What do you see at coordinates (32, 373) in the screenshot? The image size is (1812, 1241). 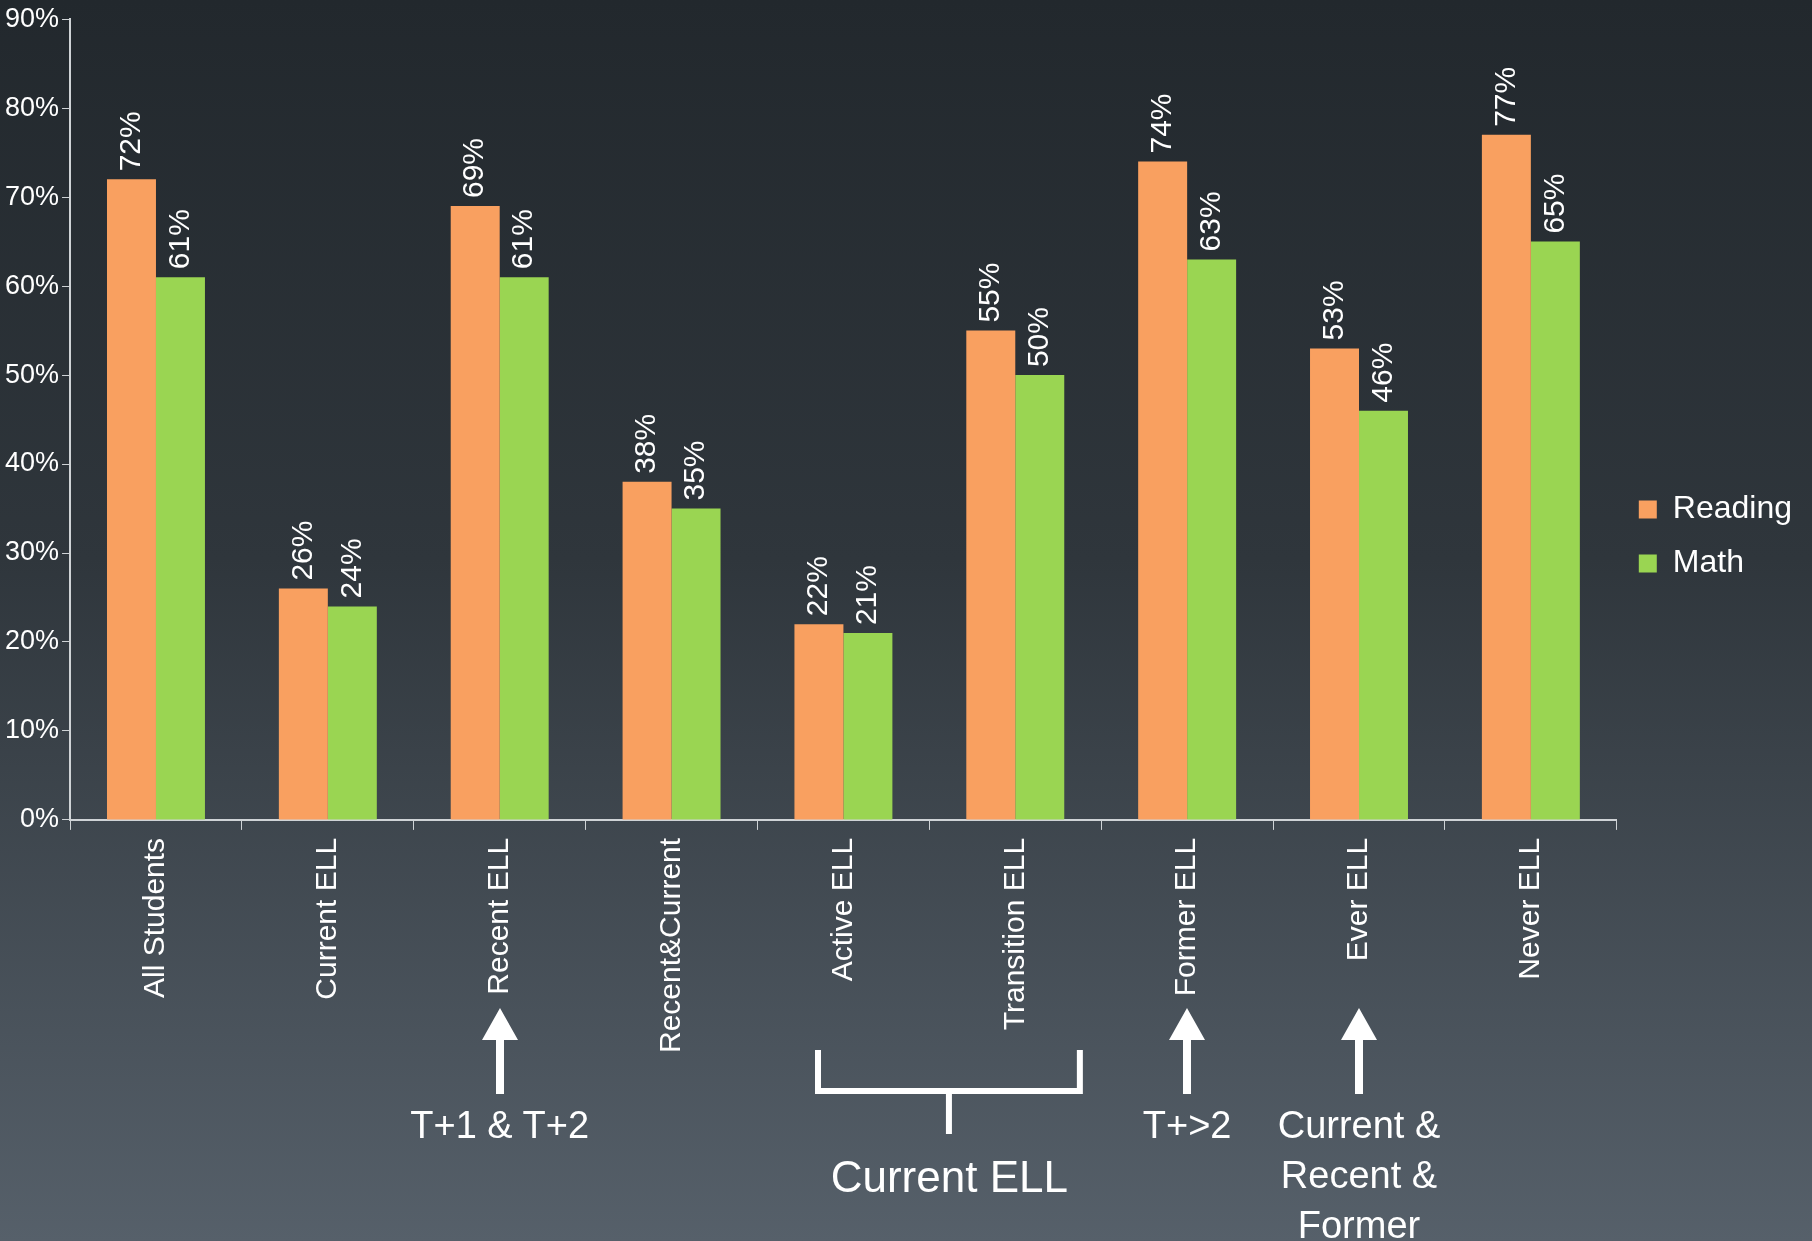 I see `y-tick-label: 50%` at bounding box center [32, 373].